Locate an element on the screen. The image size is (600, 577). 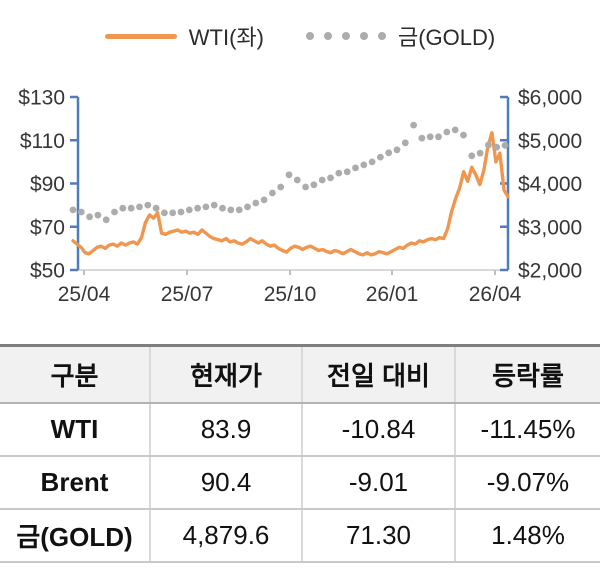
column-header: 구분 is located at coordinates (75, 374).